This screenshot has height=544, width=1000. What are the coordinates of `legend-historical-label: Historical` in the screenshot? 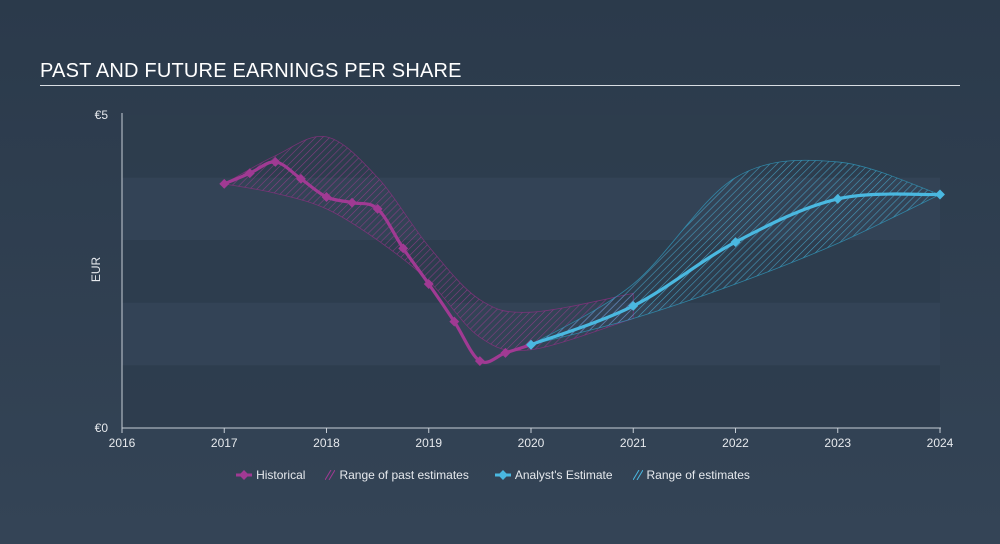 It's located at (281, 475).